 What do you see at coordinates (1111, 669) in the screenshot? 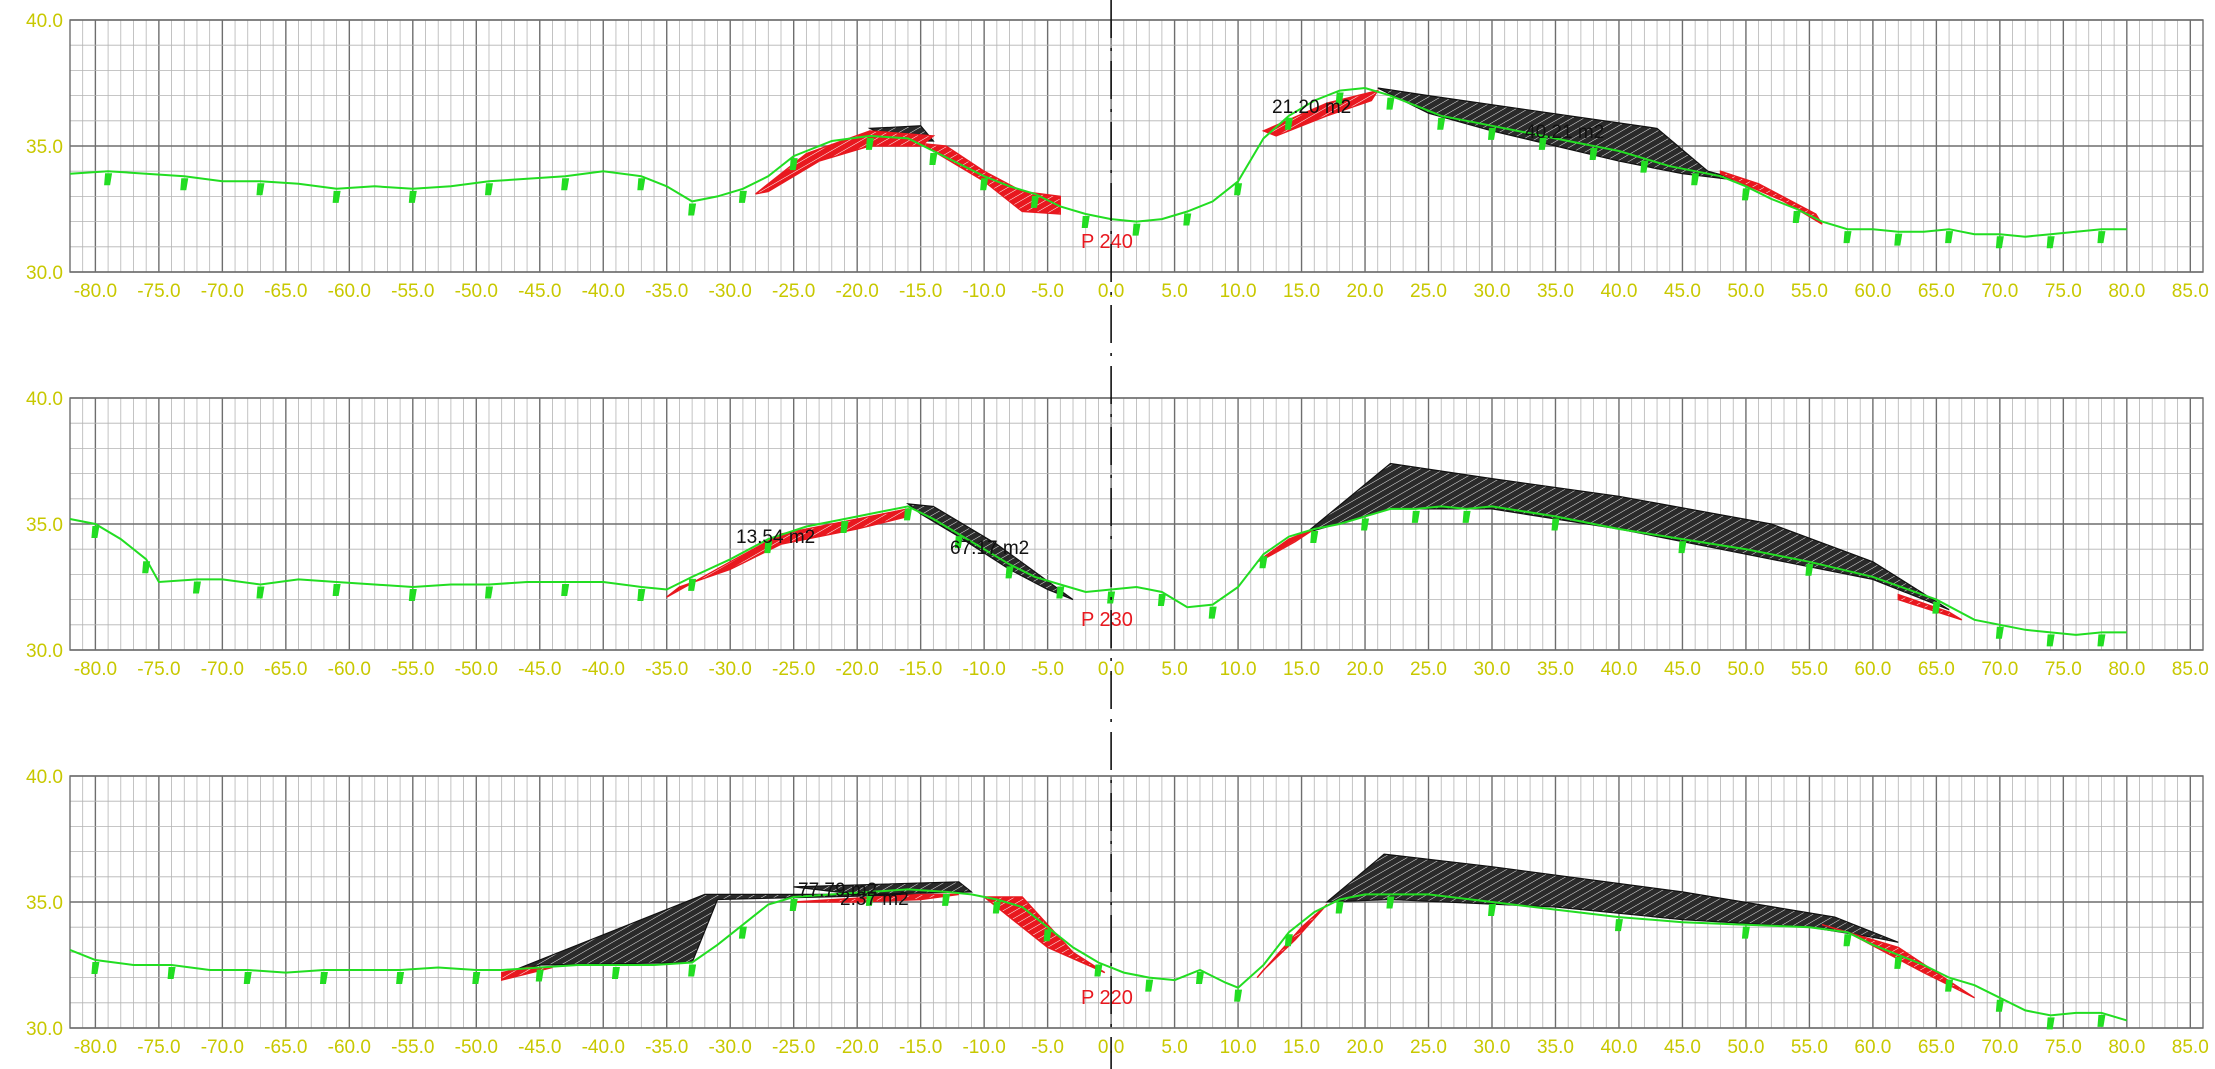
I see `x-tick-label: 0.0` at bounding box center [1111, 669].